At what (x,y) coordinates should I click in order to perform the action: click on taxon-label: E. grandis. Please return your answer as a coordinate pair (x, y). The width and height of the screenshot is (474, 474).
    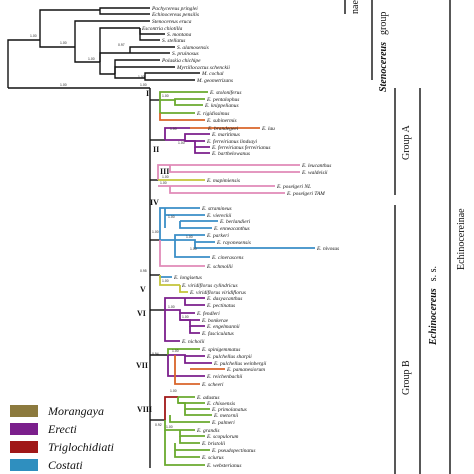
    Looking at the image, I should click on (207, 431).